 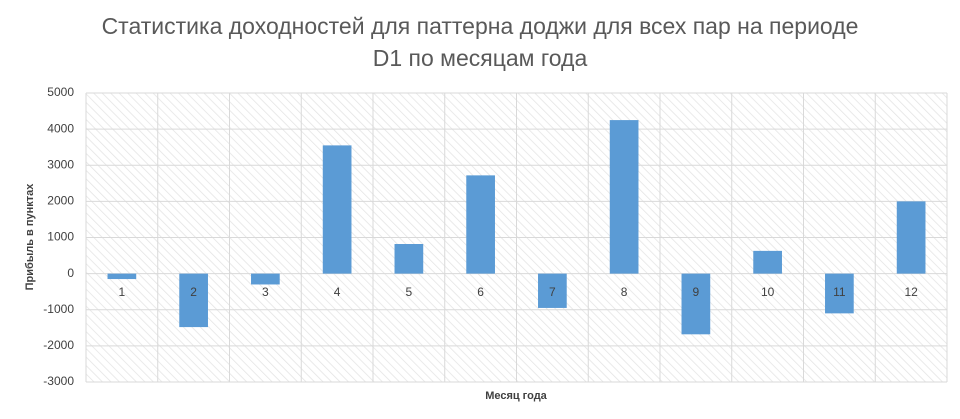 What do you see at coordinates (60, 201) in the screenshot?
I see `y-tick-label: 2000` at bounding box center [60, 201].